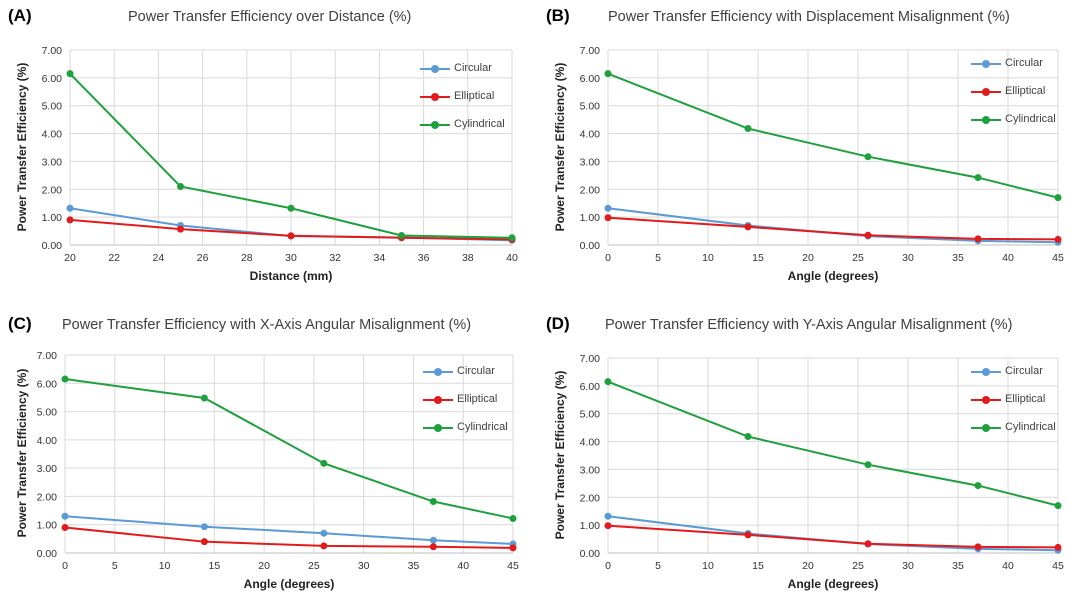 This screenshot has width=1075, height=606. What do you see at coordinates (424, 258) in the screenshot?
I see `x-tick-label: 36` at bounding box center [424, 258].